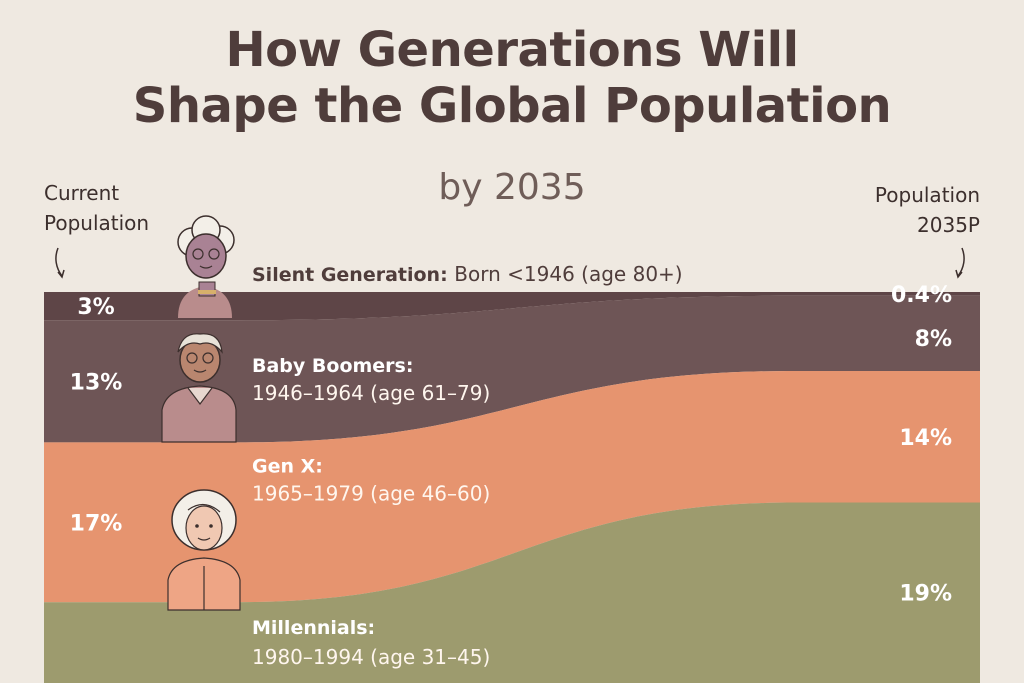 The width and height of the screenshot is (1024, 683). What do you see at coordinates (960, 263) in the screenshot?
I see `right-arrow-icon` at bounding box center [960, 263].